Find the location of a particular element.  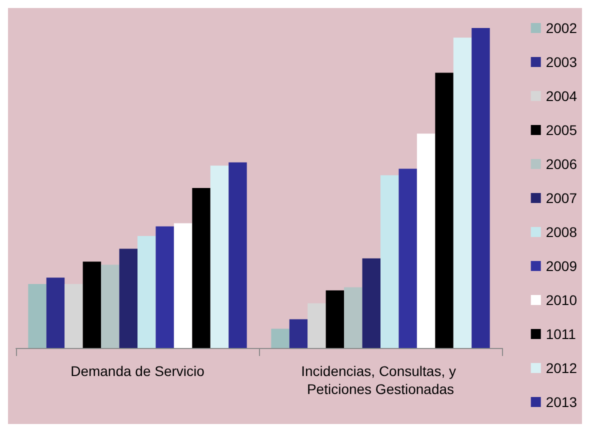

legend-label: 2004 is located at coordinates (562, 96).